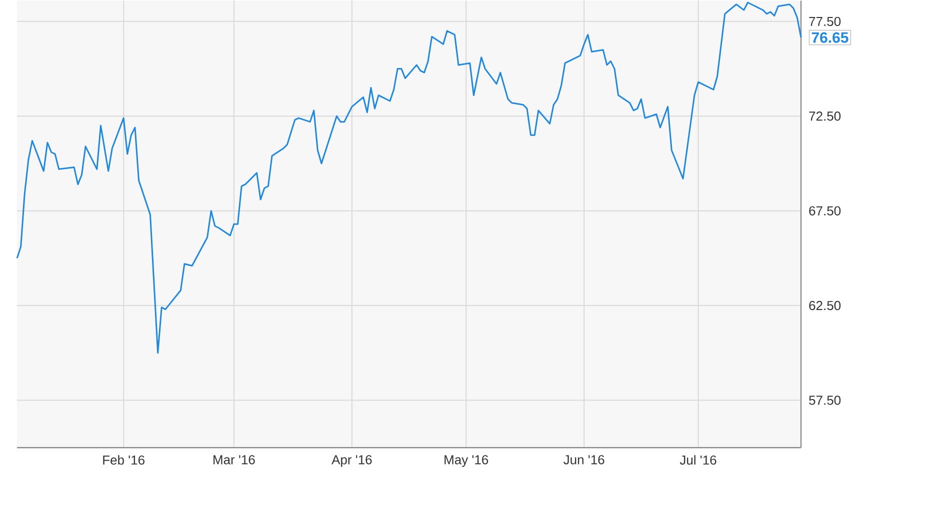  I want to click on x-tick-label: Mar '16, so click(234, 460).